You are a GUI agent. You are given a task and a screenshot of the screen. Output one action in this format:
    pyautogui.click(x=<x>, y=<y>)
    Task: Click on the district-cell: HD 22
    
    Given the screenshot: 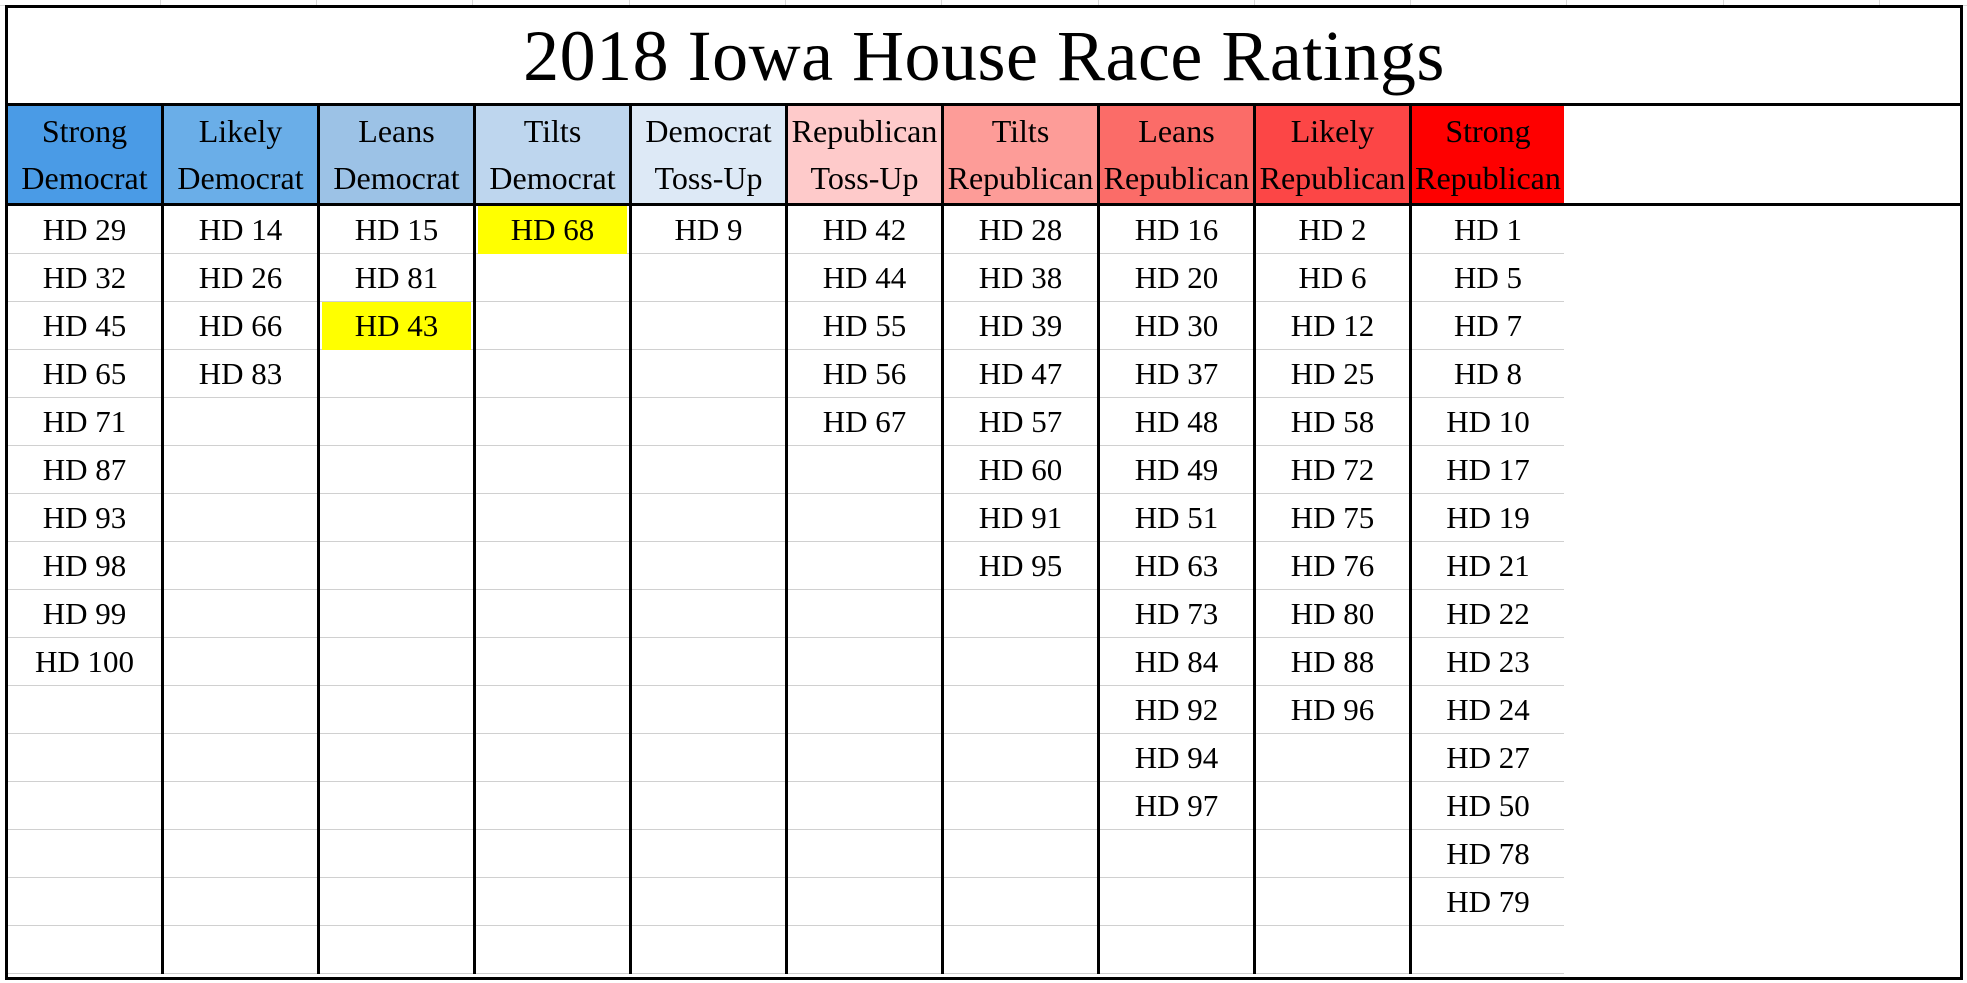 What is the action you would take?
    pyautogui.click(x=1488, y=613)
    